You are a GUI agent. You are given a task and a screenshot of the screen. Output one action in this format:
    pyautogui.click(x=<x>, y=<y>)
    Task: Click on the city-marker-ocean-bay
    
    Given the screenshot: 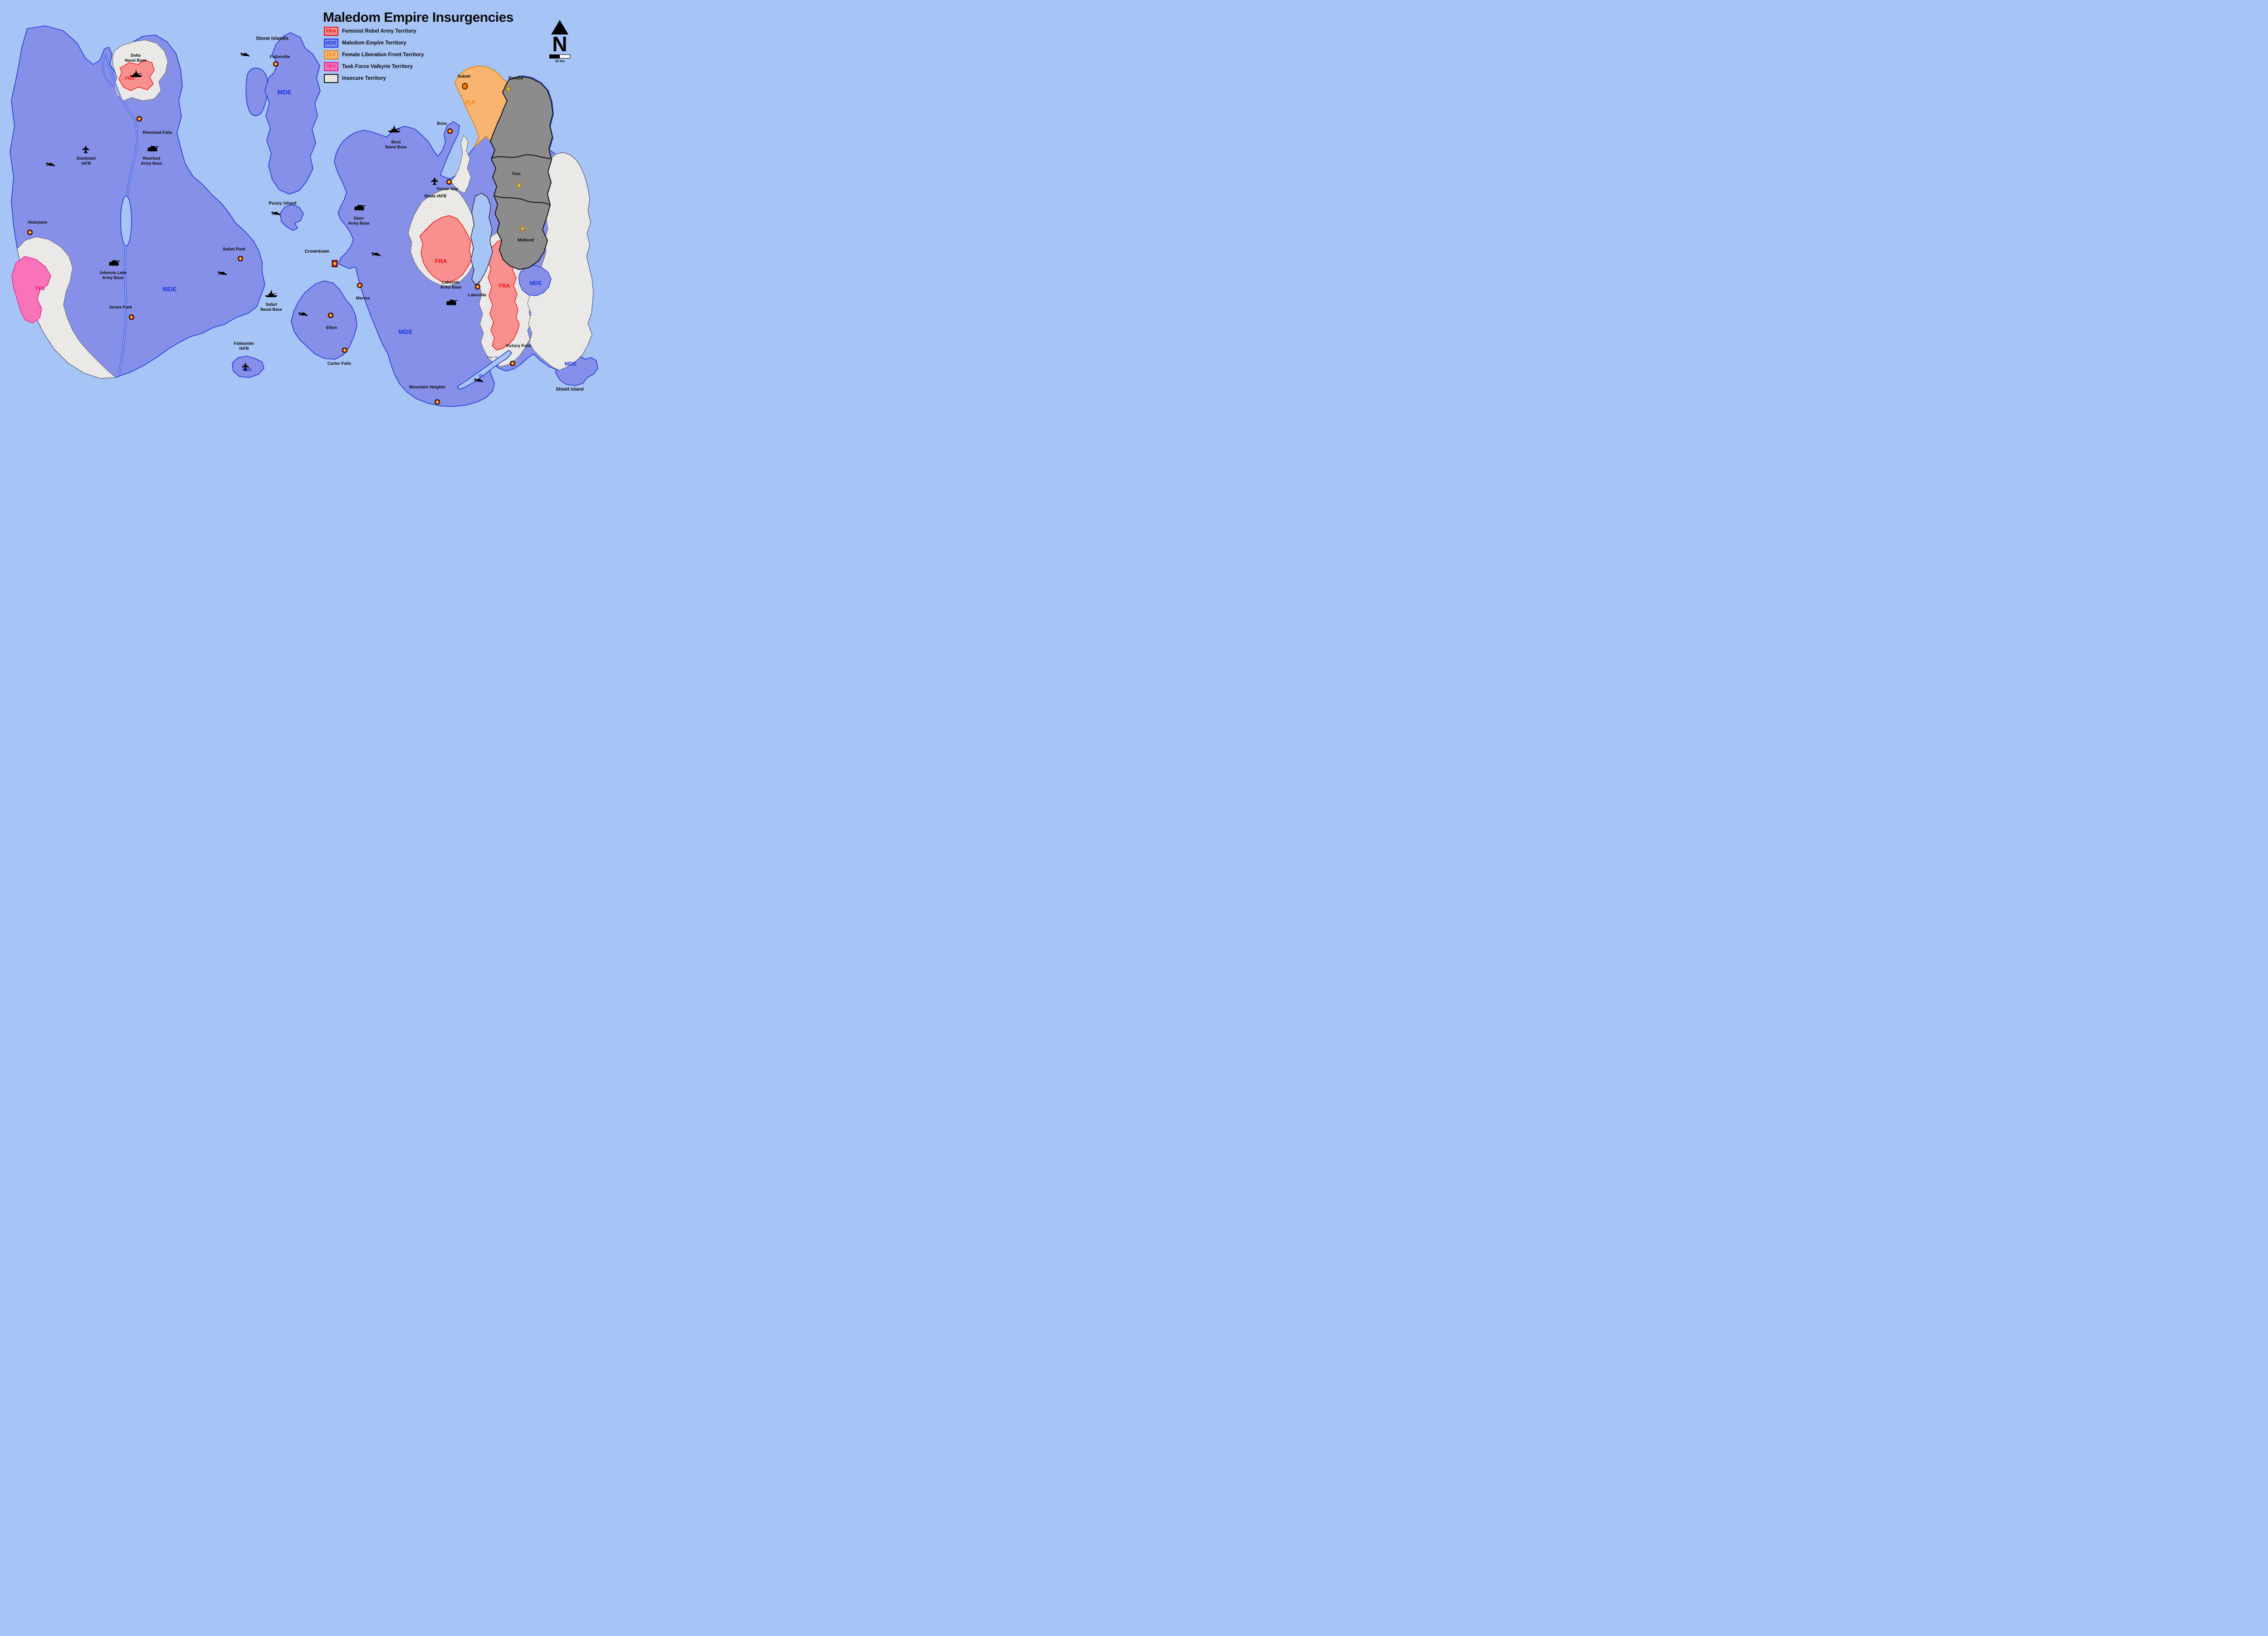 What is the action you would take?
    pyautogui.click(x=449, y=182)
    